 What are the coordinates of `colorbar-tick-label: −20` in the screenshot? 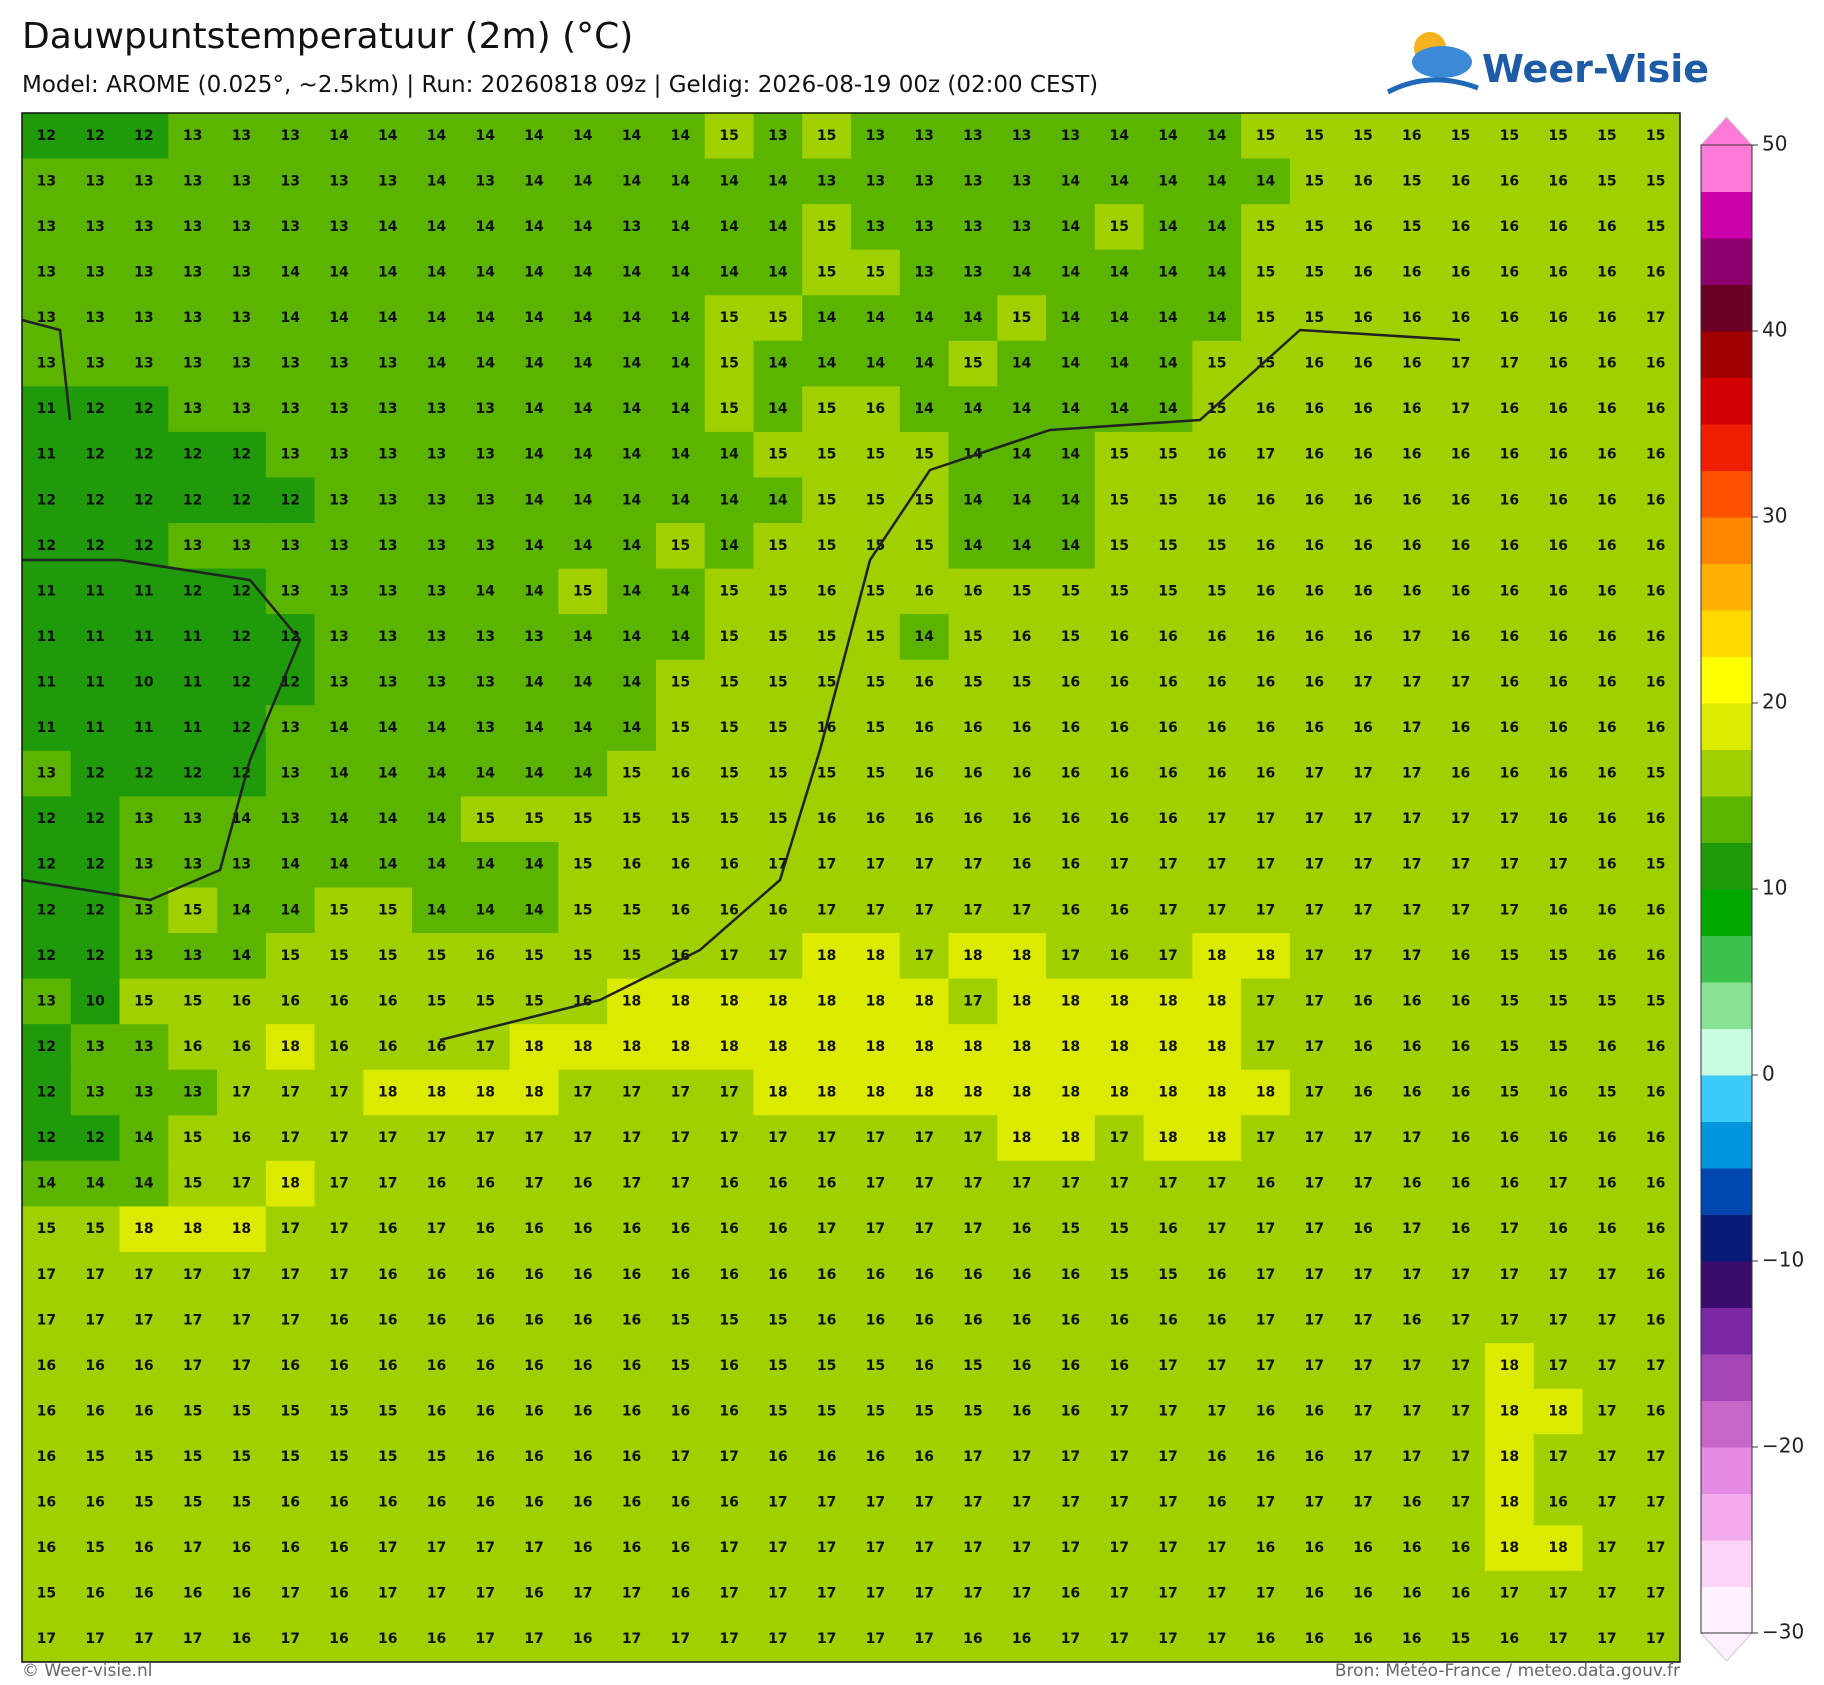 It's located at (1783, 1446).